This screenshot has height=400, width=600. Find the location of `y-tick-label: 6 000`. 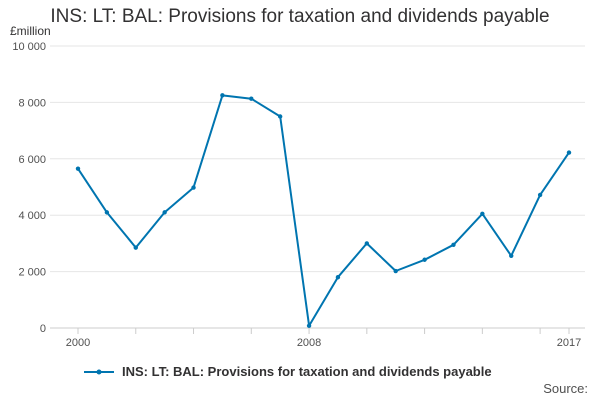

y-tick-label: 6 000 is located at coordinates (32, 160).